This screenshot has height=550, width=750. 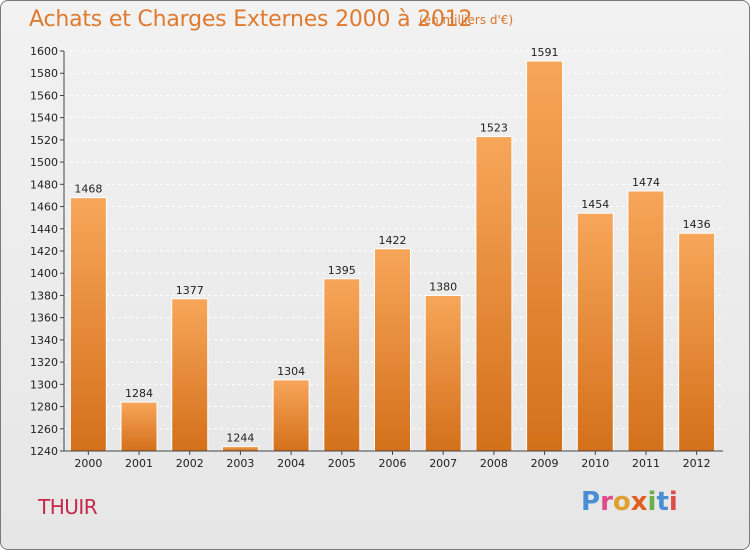 What do you see at coordinates (443, 286) in the screenshot?
I see `value-label-2007: 1380` at bounding box center [443, 286].